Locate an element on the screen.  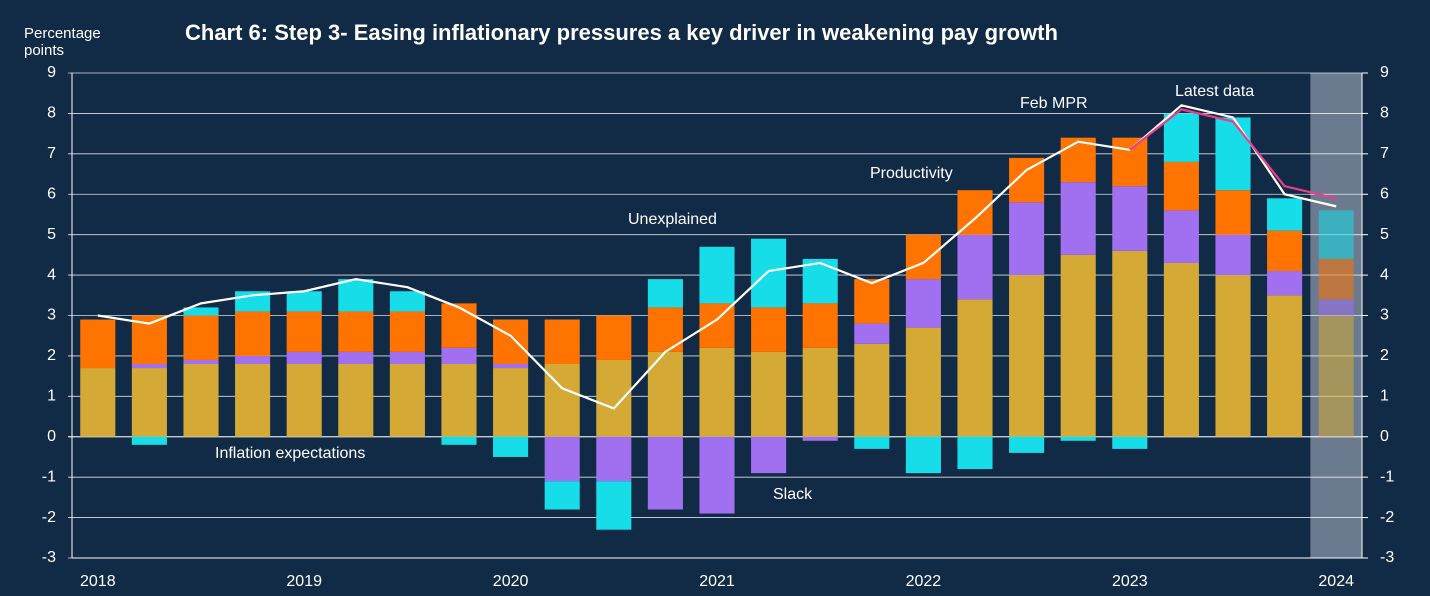
x-tick-label: 2018 is located at coordinates (98, 581).